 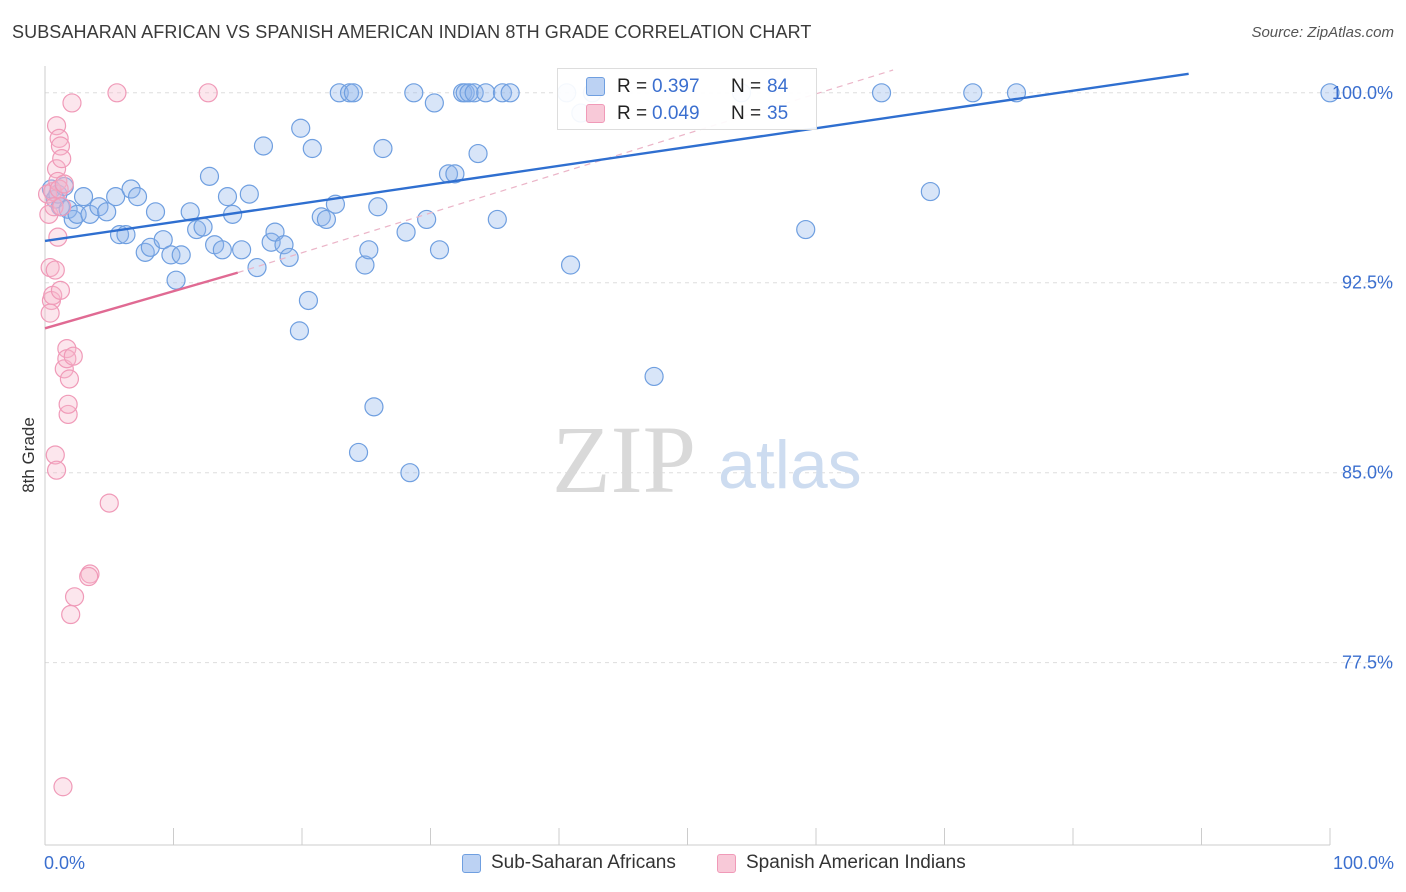 What do you see at coordinates (595, 86) in the screenshot?
I see `stats-swatch-blue` at bounding box center [595, 86].